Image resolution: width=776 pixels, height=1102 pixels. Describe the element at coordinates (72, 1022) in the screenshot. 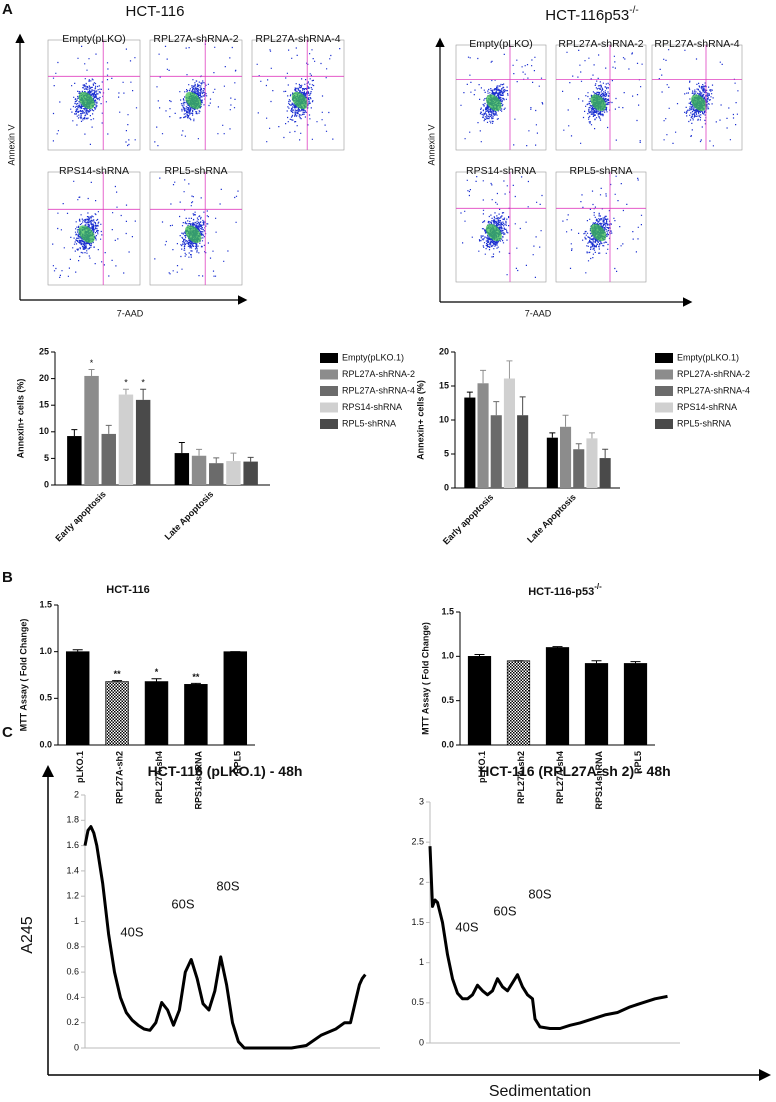

I see `y-tick-label: 0.2` at that location.